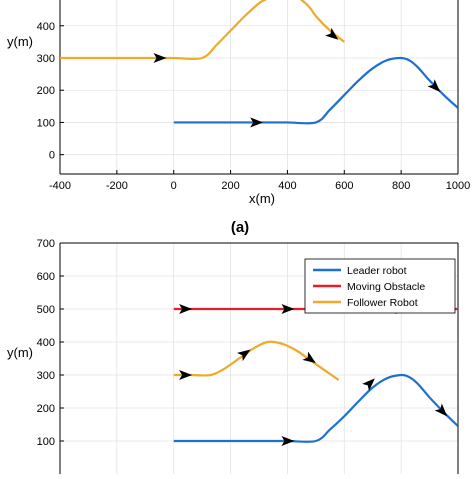  Describe the element at coordinates (230, 186) in the screenshot. I see `x-tick-label: 200` at that location.